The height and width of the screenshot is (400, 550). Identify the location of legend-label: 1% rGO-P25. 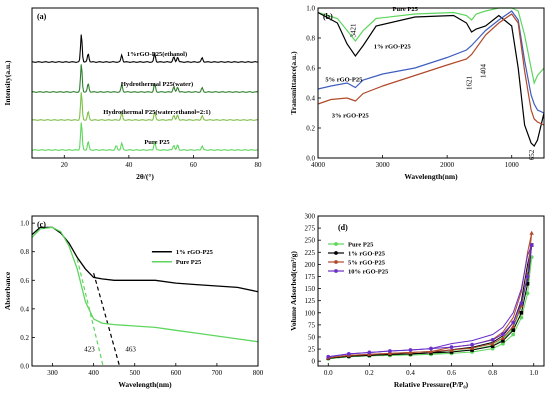
(195, 252).